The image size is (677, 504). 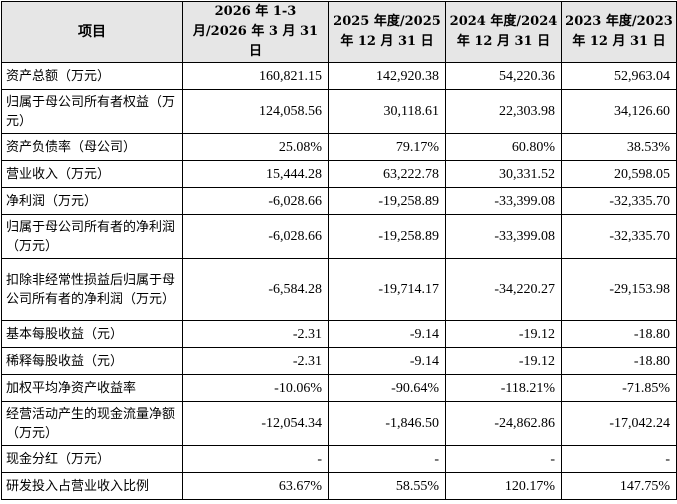 I want to click on header-2025: 2025 年度/2025 年 12 月 31 日, so click(x=387, y=32).